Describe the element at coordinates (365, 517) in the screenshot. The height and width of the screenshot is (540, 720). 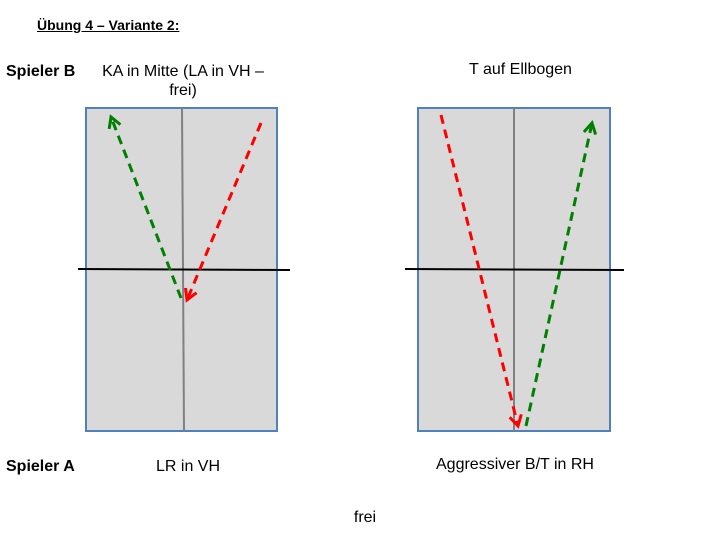
I see `footer-note: frei` at that location.